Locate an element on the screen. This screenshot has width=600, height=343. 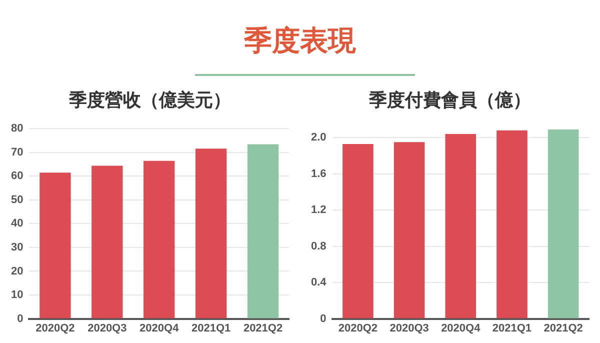
y-tick-label: 40 is located at coordinates (17, 224).